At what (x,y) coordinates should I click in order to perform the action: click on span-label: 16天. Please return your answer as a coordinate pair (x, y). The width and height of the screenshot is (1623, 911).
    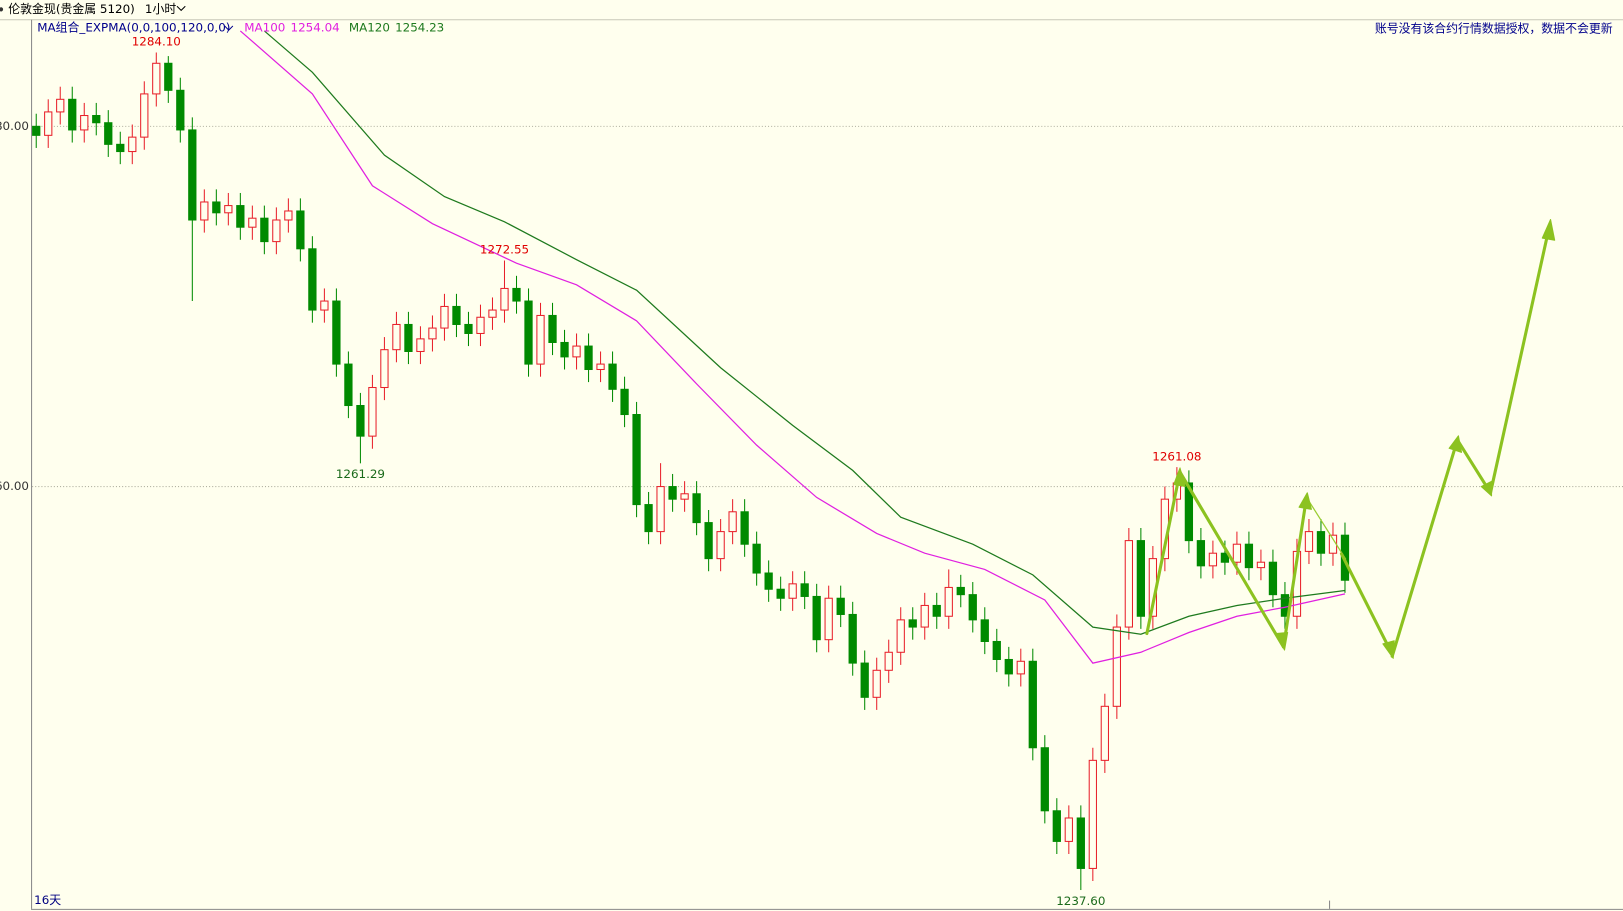
    Looking at the image, I should click on (47, 900).